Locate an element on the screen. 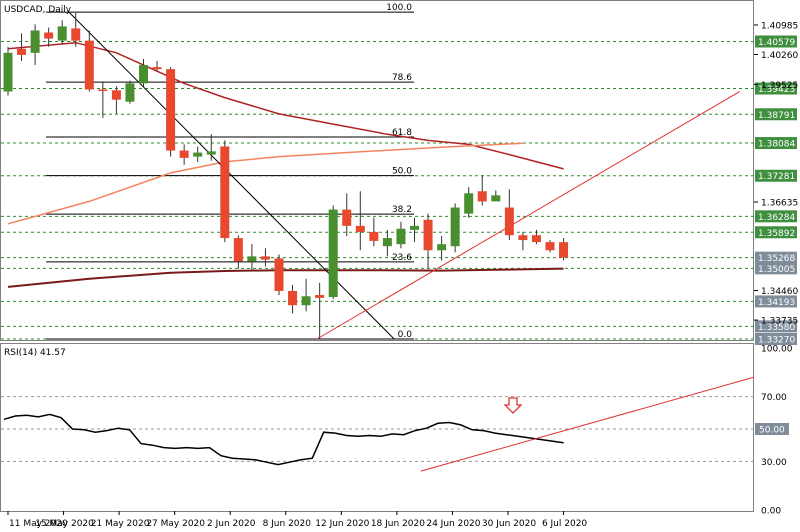  rsi-tick-label-1: 70.00 is located at coordinates (774, 398).